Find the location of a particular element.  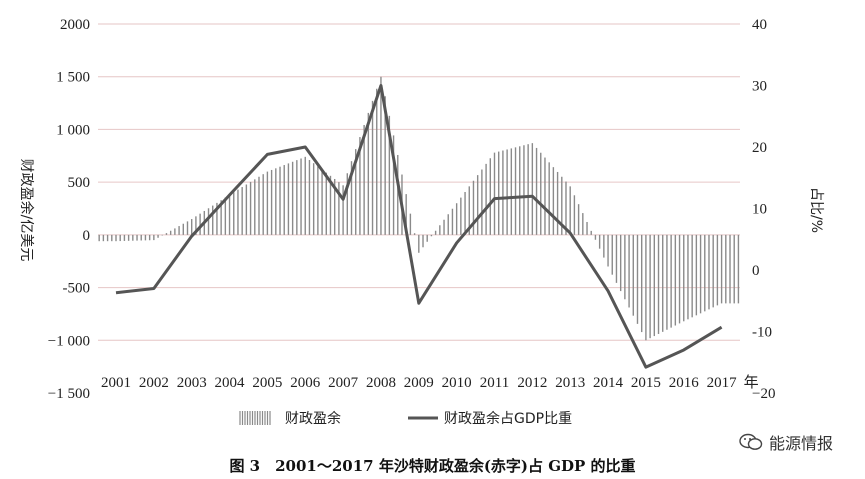

x-tick-label: 2013 is located at coordinates (570, 383).